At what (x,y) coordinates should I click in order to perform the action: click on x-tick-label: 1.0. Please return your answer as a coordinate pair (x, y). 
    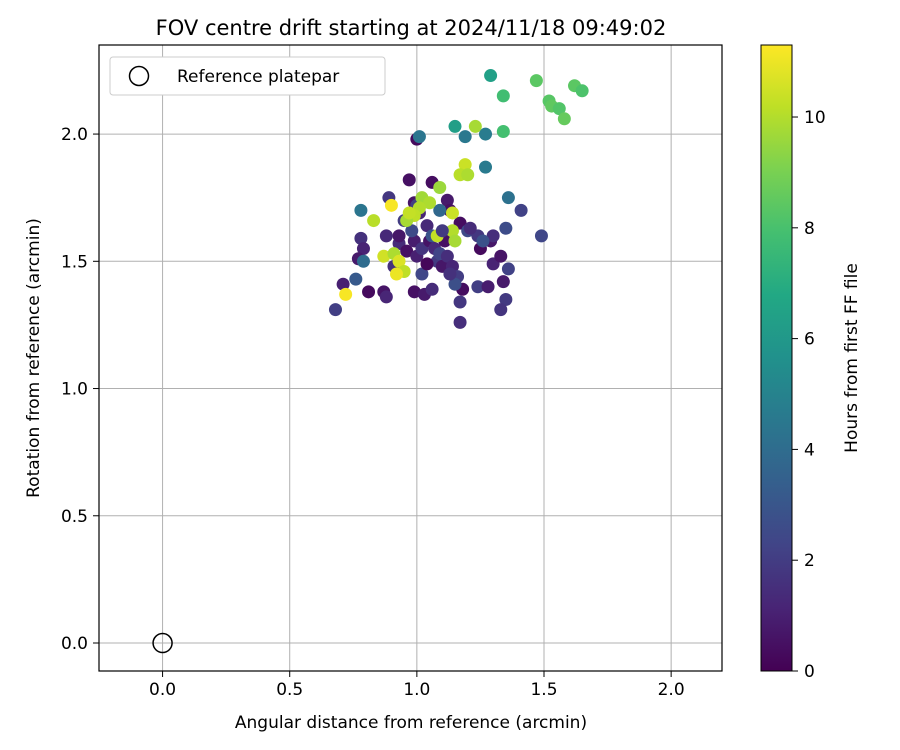
    Looking at the image, I should click on (416, 690).